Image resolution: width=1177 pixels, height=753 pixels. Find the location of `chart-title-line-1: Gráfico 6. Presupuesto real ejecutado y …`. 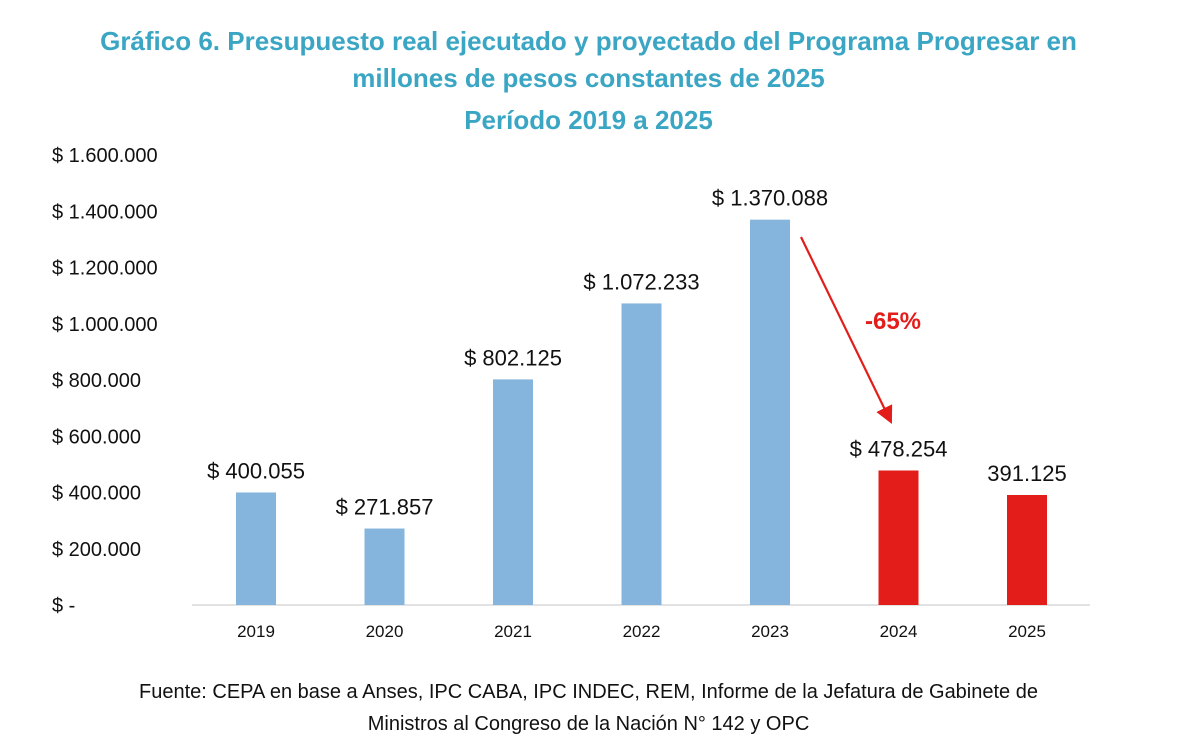

chart-title-line-1: Gráfico 6. Presupuesto real ejecutado y … is located at coordinates (588, 41).